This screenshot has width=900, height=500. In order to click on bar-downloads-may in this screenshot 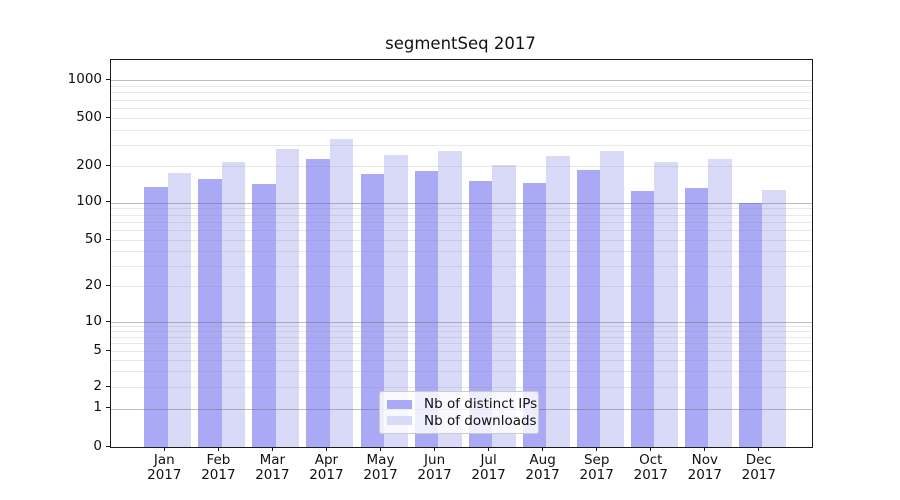, I will do `click(396, 301)`.